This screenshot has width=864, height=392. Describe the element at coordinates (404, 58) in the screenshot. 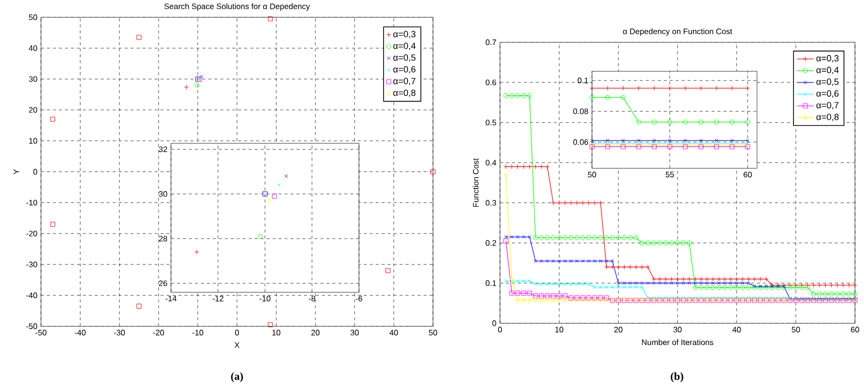

I see `legend-label: α=0,5` at that location.